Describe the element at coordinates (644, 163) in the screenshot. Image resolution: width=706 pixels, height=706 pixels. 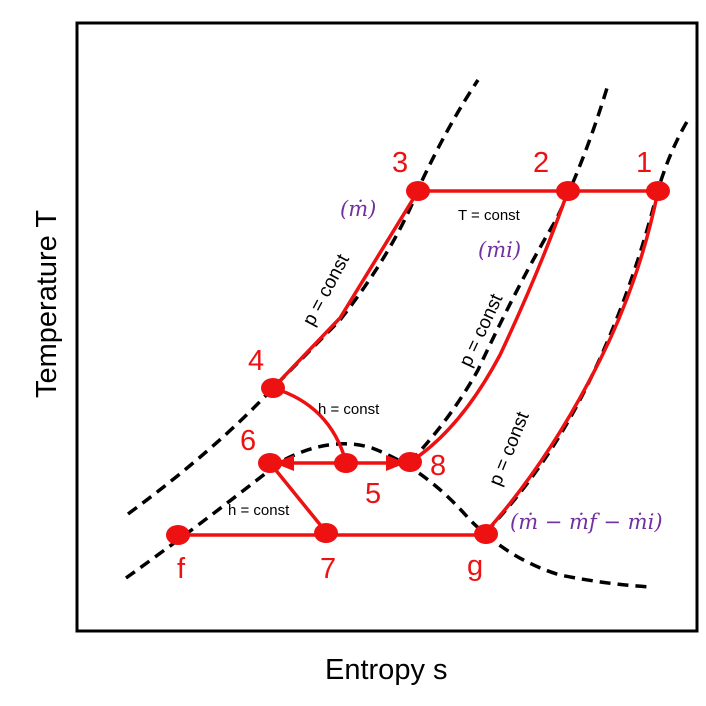
I see `label-1: 1` at that location.